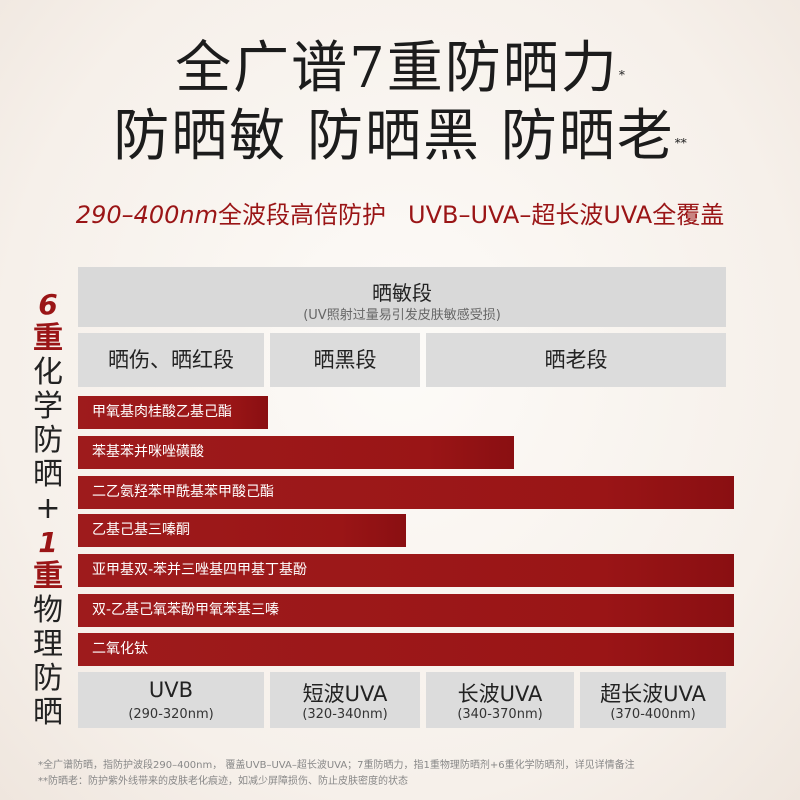 The image size is (800, 800). I want to click on short-uva-band-range: (320-340nm), so click(345, 714).